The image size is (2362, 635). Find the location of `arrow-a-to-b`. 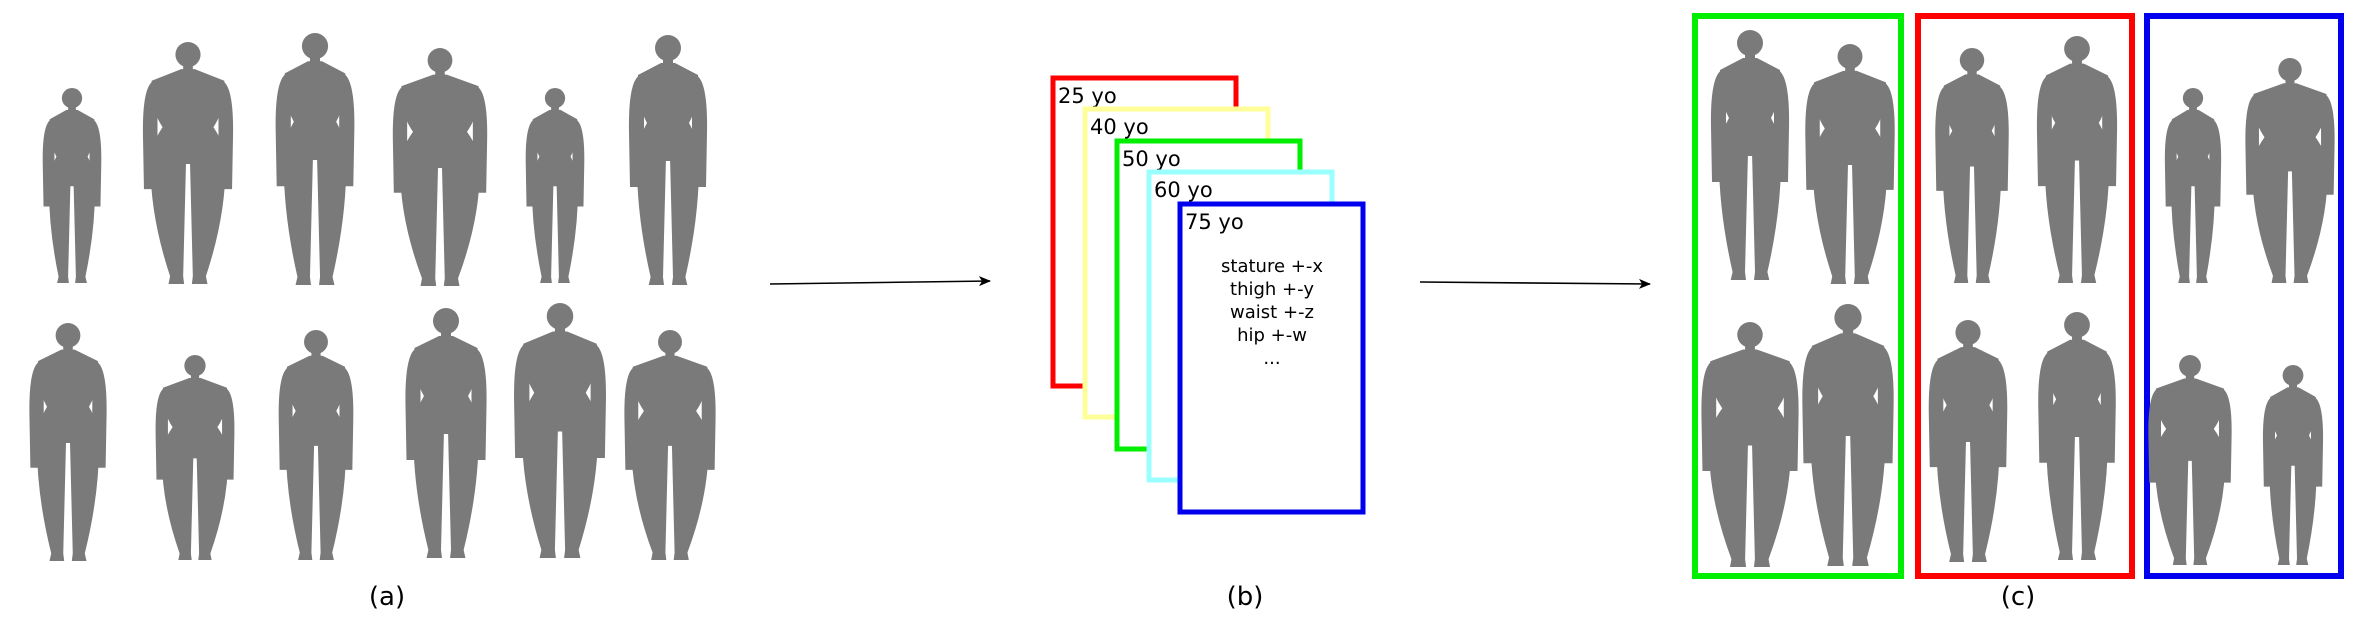

arrow-a-to-b is located at coordinates (880, 281).